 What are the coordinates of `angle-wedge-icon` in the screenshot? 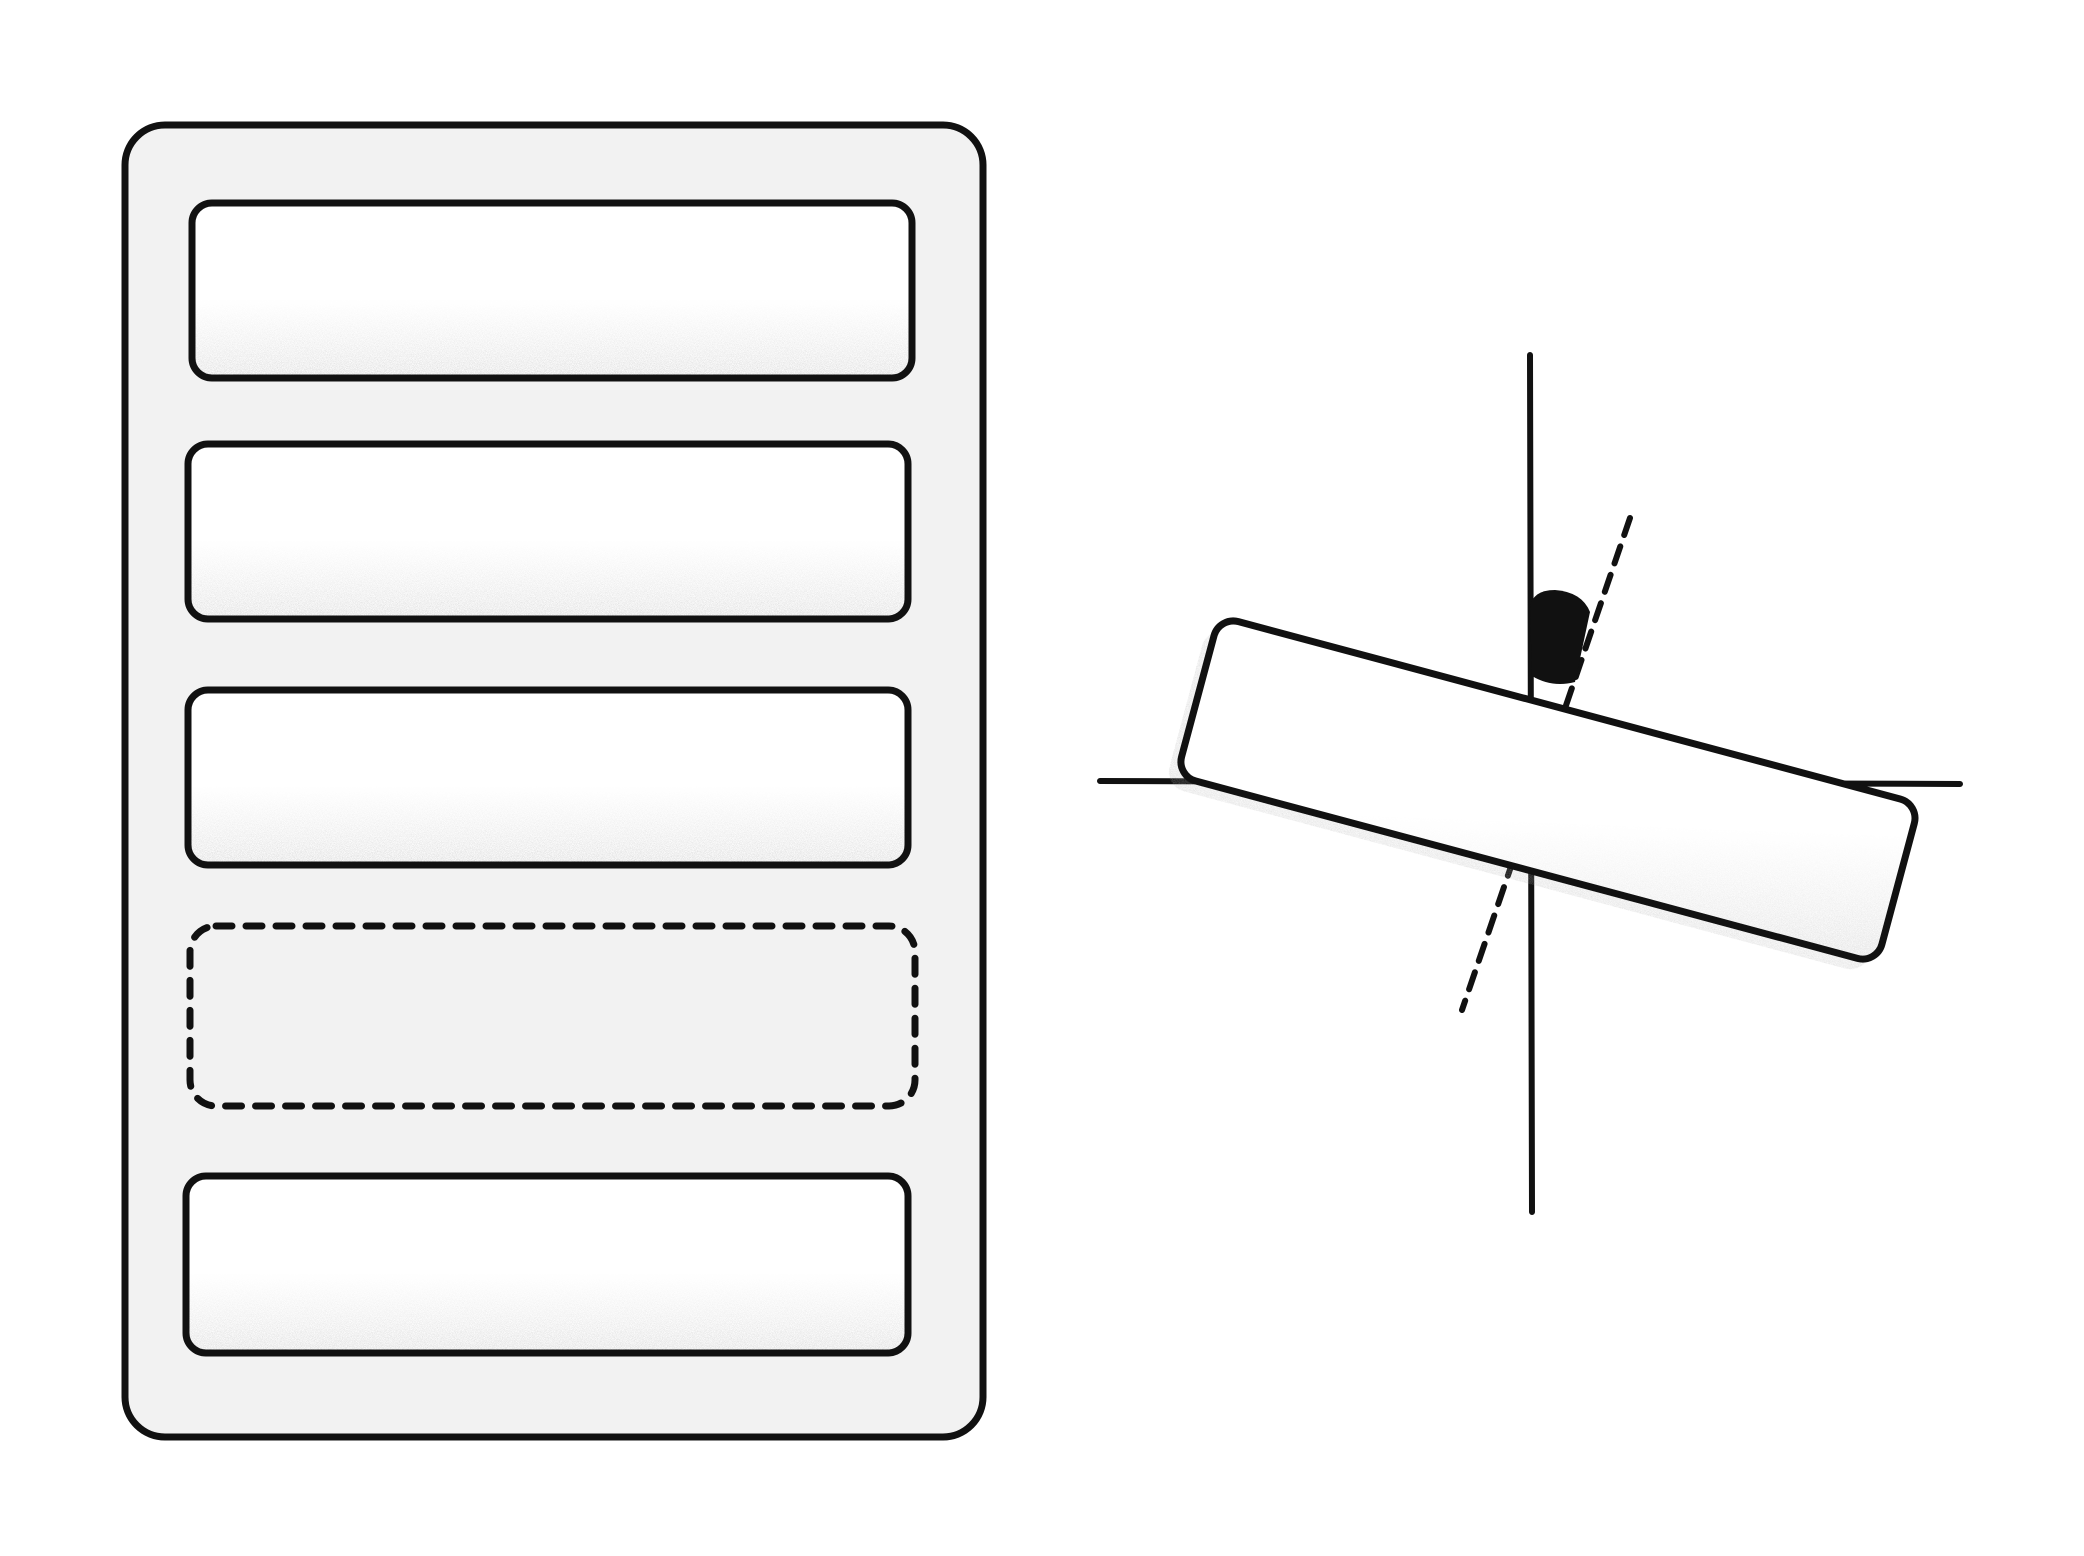 It's located at (1560, 637).